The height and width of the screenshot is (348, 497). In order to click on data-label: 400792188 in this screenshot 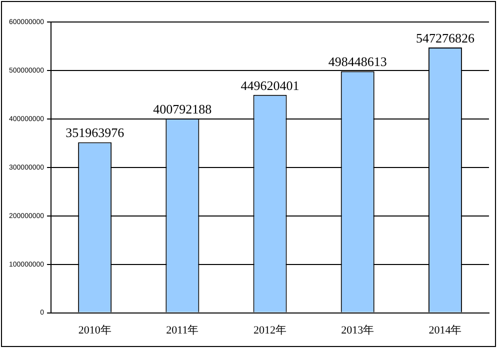, I will do `click(182, 108)`.